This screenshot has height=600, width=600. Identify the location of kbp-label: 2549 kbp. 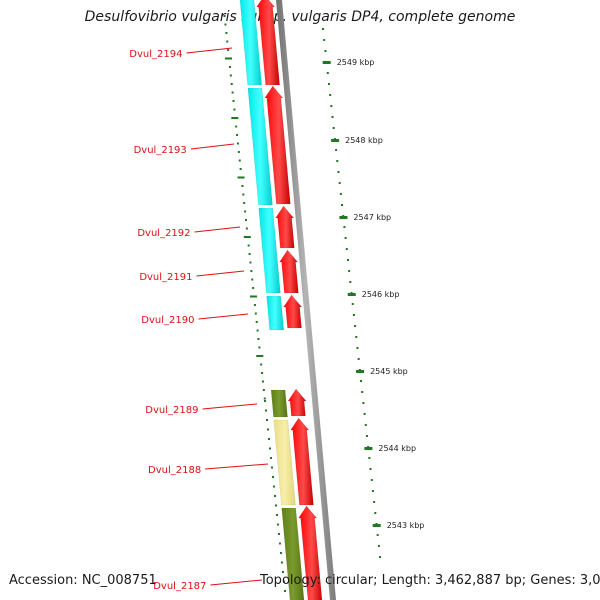
(356, 62).